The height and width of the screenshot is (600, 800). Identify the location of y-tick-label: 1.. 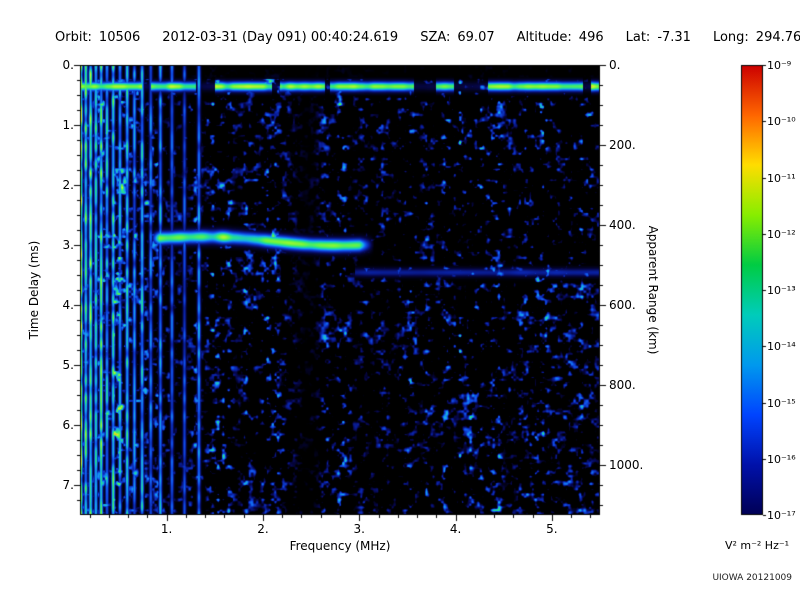
(68, 125).